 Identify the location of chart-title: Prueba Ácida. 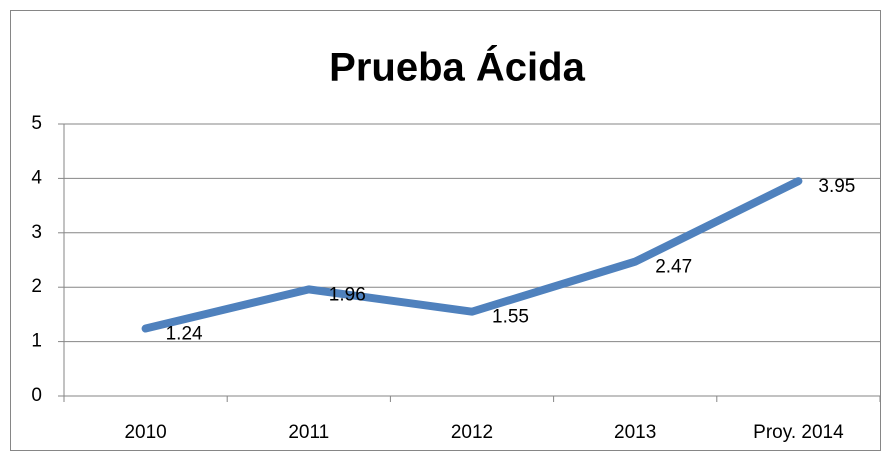
(457, 67).